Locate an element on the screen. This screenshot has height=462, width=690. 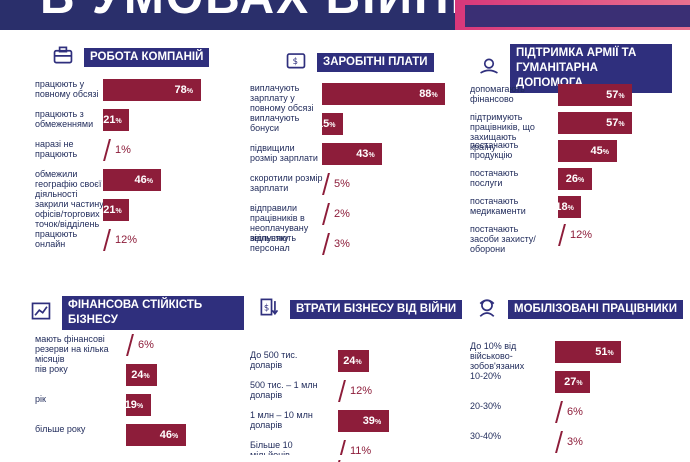
bar-value: 51% is located at coordinates (604, 352).